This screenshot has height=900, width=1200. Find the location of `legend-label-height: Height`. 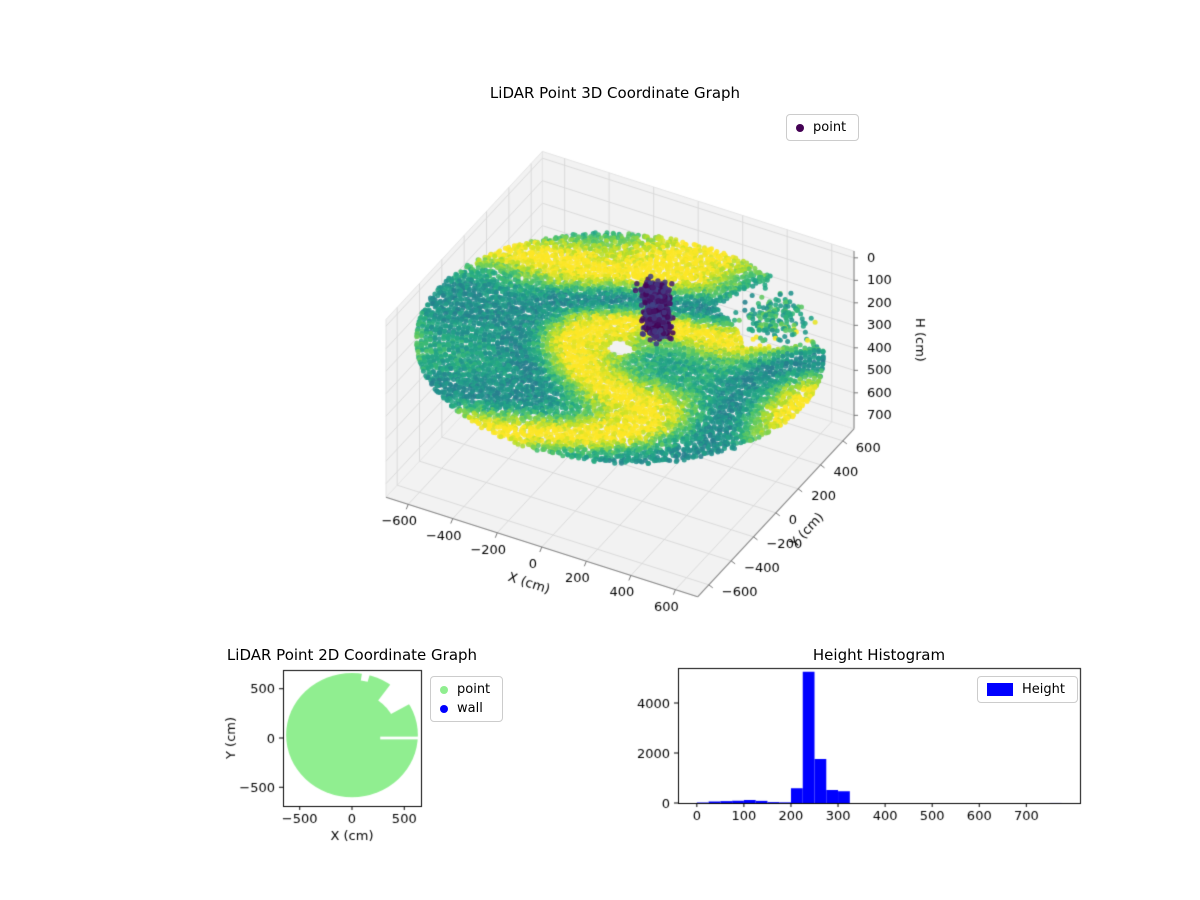

legend-label-height: Height is located at coordinates (1043, 689).